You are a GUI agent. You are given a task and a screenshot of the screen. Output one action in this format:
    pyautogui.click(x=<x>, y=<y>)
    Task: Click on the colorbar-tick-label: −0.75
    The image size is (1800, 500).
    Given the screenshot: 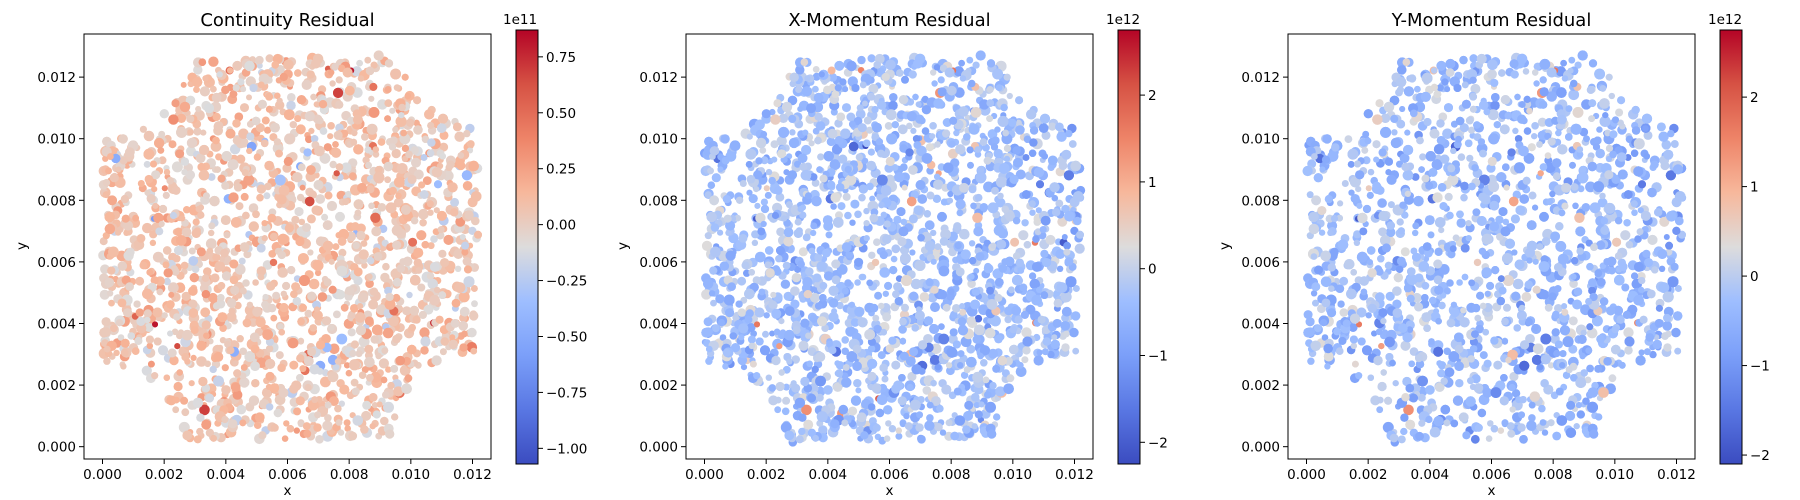 What is the action you would take?
    pyautogui.click(x=566, y=393)
    